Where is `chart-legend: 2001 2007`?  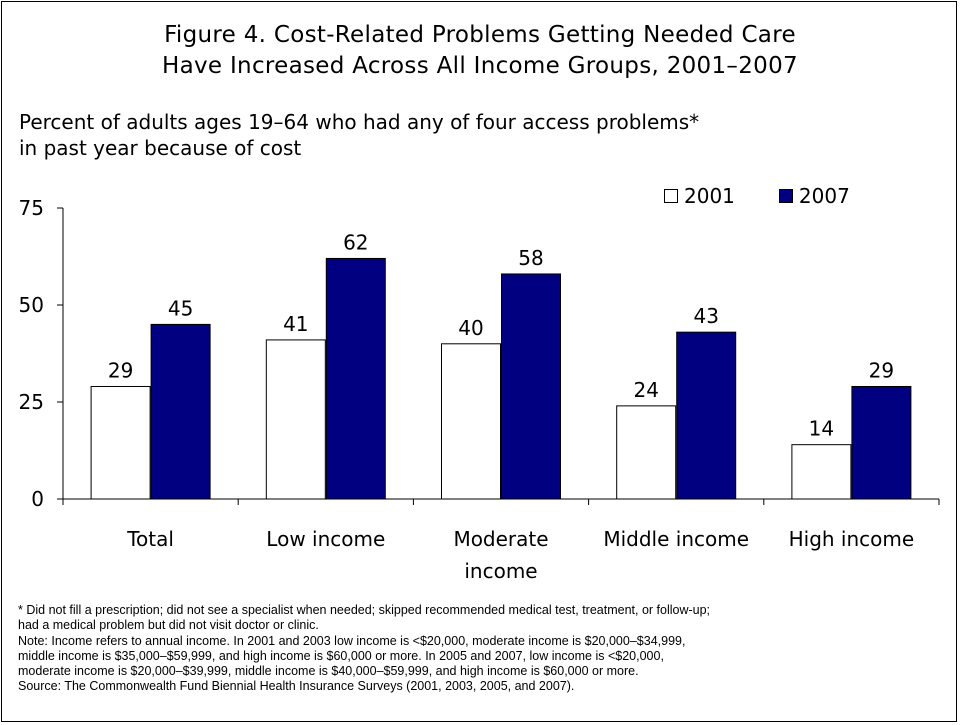
chart-legend: 2001 2007 is located at coordinates (757, 196).